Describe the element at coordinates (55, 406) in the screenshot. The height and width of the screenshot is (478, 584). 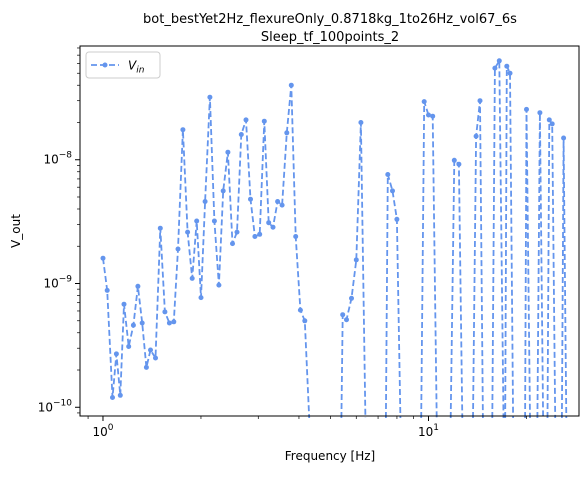
I see `y-tick-label-0: 10⁻¹⁰` at that location.